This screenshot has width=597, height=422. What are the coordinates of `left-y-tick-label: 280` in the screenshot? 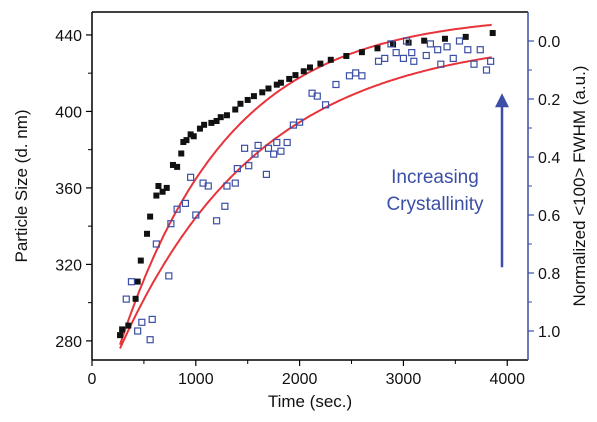 It's located at (68, 342).